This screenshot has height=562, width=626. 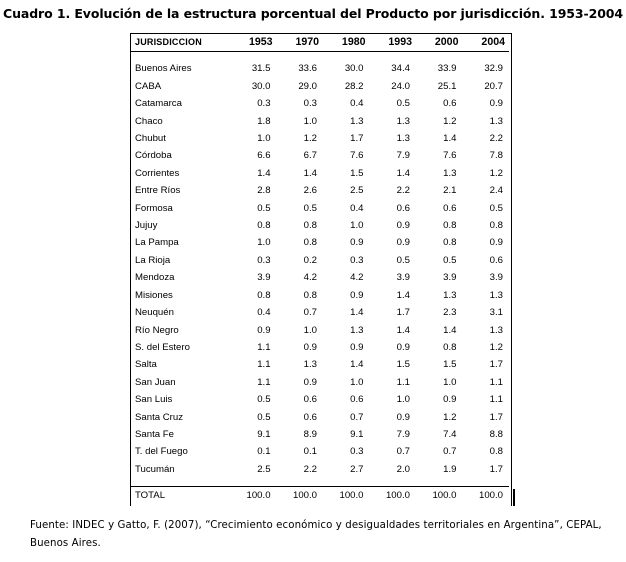 What do you see at coordinates (447, 69) in the screenshot?
I see `share-value: 33.9` at bounding box center [447, 69].